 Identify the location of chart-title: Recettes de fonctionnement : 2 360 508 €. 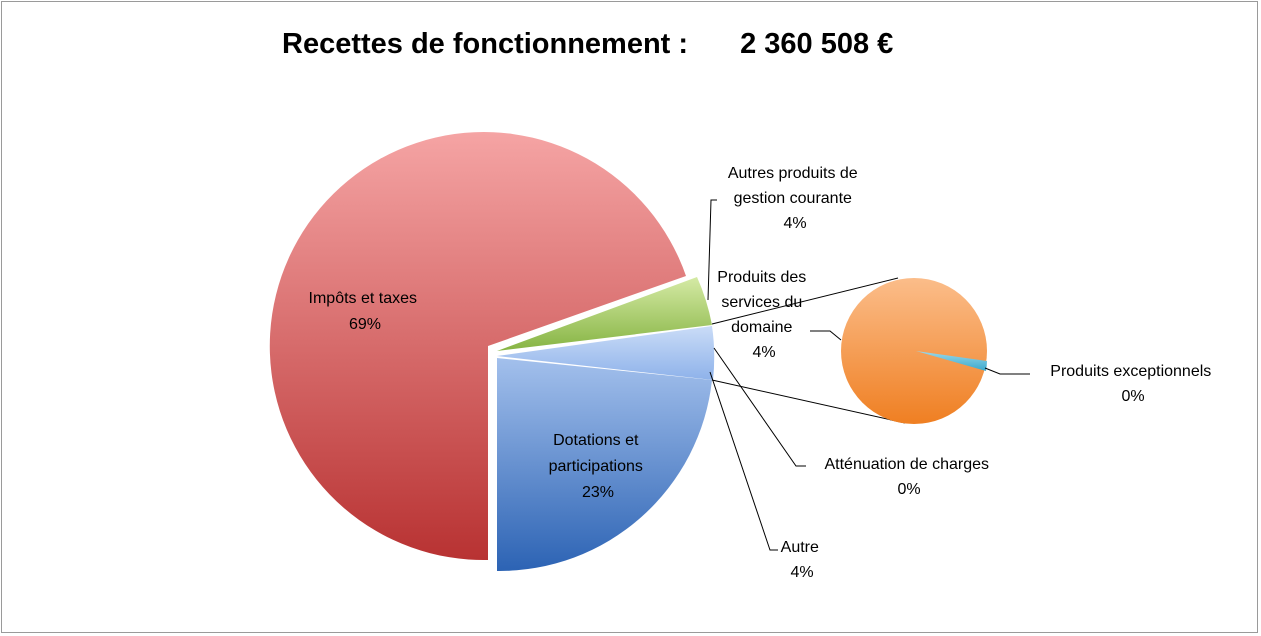
(587, 44).